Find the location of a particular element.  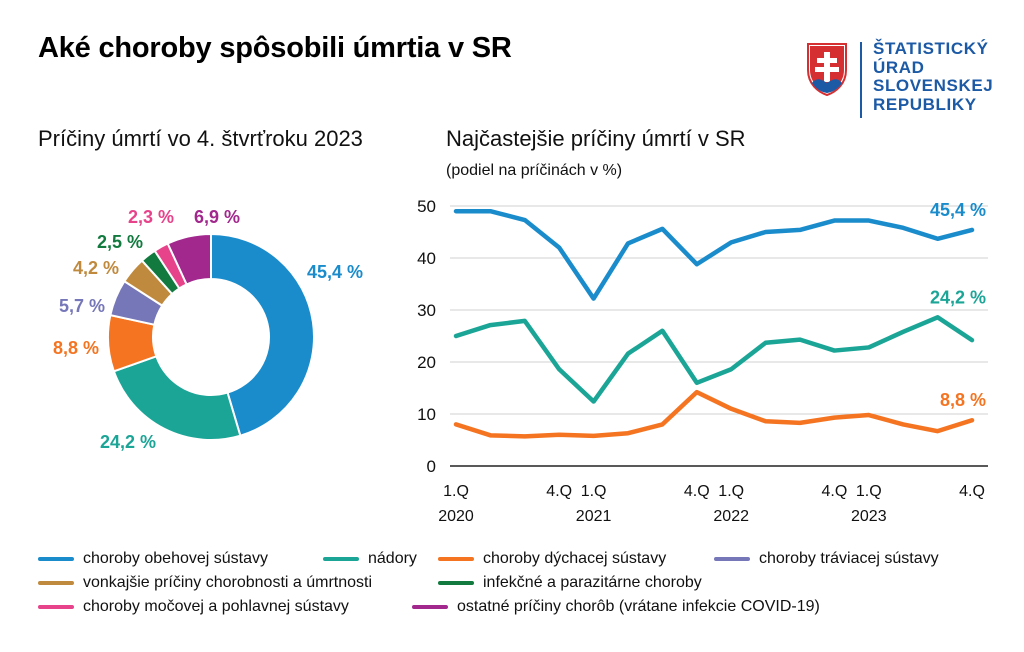

logo-line: ŠTATISTICKÝ is located at coordinates (931, 48).